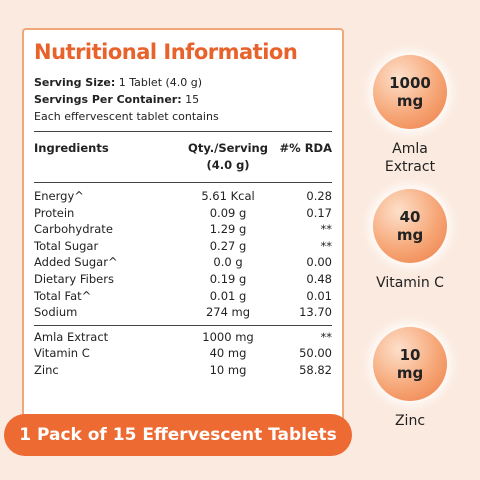 This screenshot has height=480, width=480. I want to click on ingredient: Total Sugar, so click(66, 245).